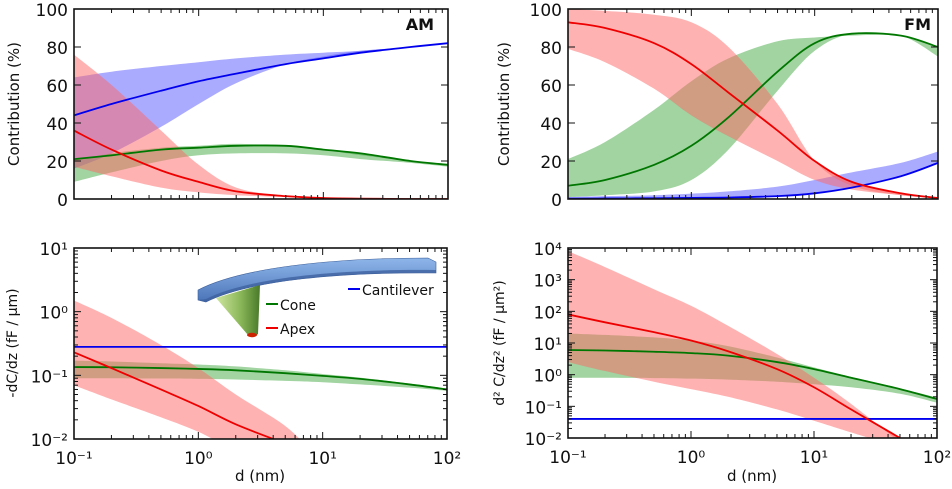  What do you see at coordinates (548, 282) in the screenshot?
I see `y-tick-label: 10³` at bounding box center [548, 282].